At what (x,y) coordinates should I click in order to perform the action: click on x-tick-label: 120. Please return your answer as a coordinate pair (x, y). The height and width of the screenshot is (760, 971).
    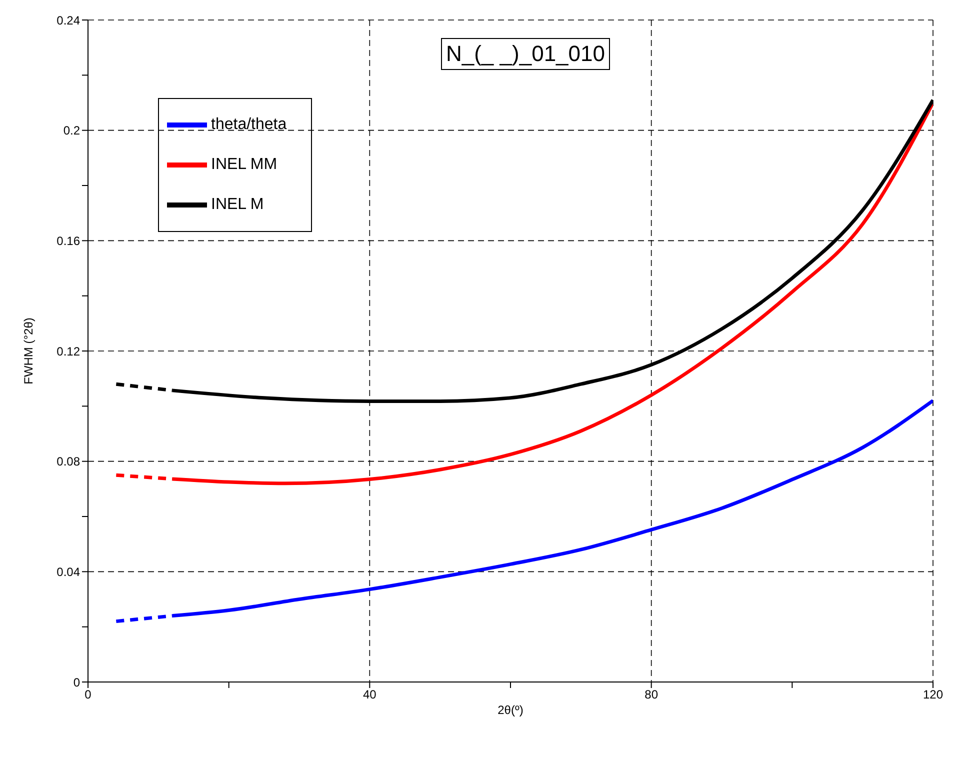
    Looking at the image, I should click on (933, 695).